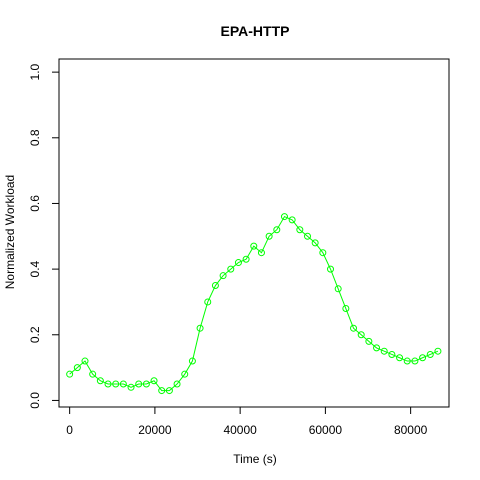 This screenshot has height=480, width=480. What do you see at coordinates (35, 268) in the screenshot?
I see `y-tick-label: 0.4` at bounding box center [35, 268].